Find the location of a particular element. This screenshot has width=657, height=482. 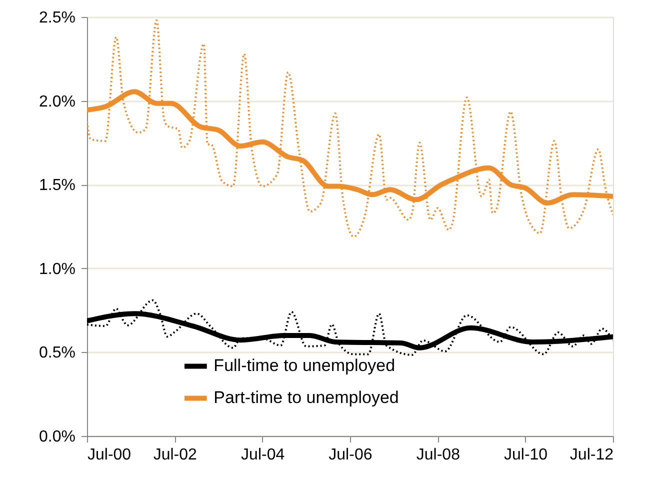

x-tick-label: Jul-02 is located at coordinates (175, 455).